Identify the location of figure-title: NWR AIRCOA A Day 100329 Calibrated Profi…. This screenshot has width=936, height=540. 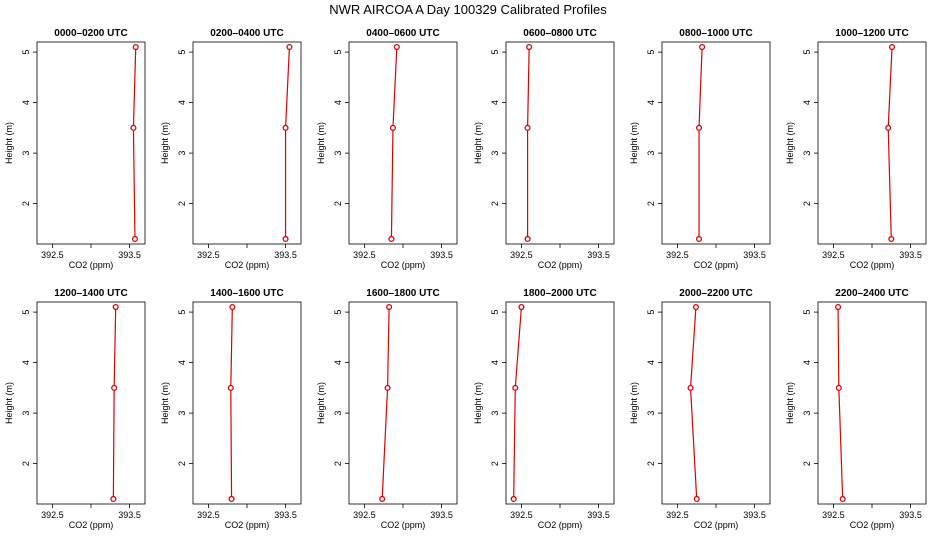
(468, 9).